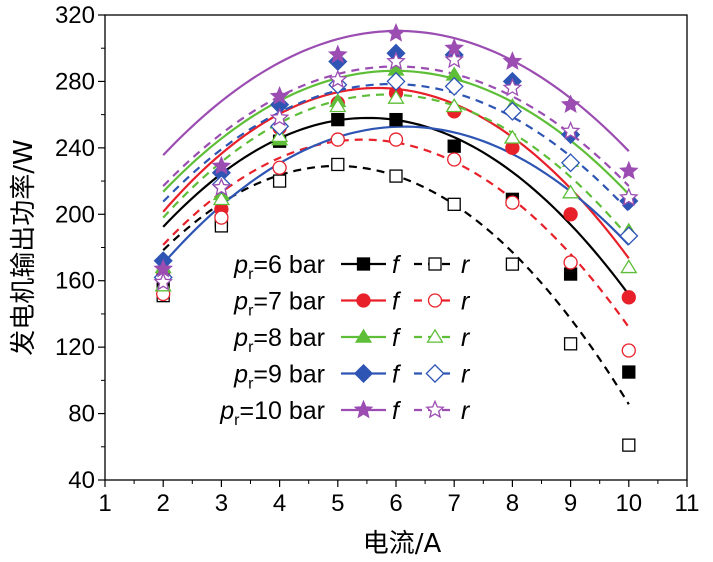  Describe the element at coordinates (395, 503) in the screenshot. I see `x-tick-label: 6` at that location.